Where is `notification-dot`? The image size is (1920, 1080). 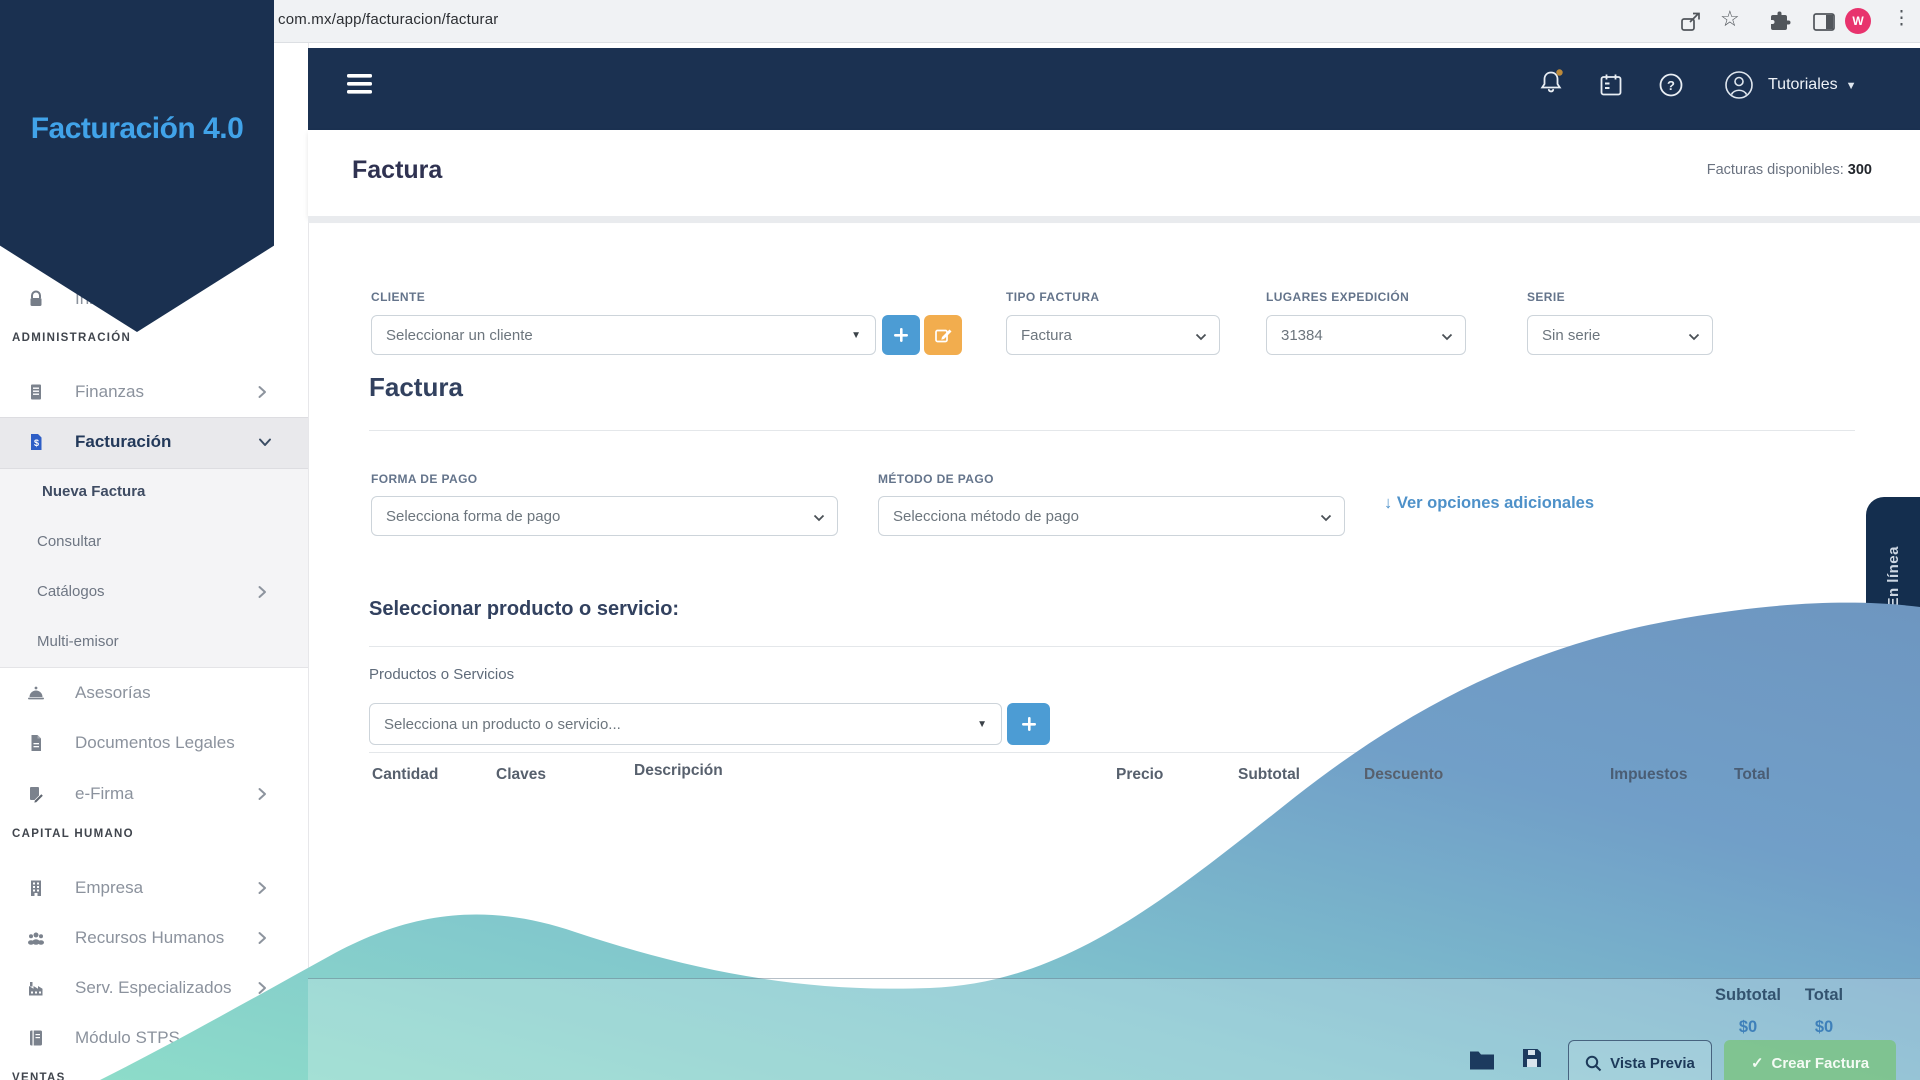
notification-dot is located at coordinates (1559, 72).